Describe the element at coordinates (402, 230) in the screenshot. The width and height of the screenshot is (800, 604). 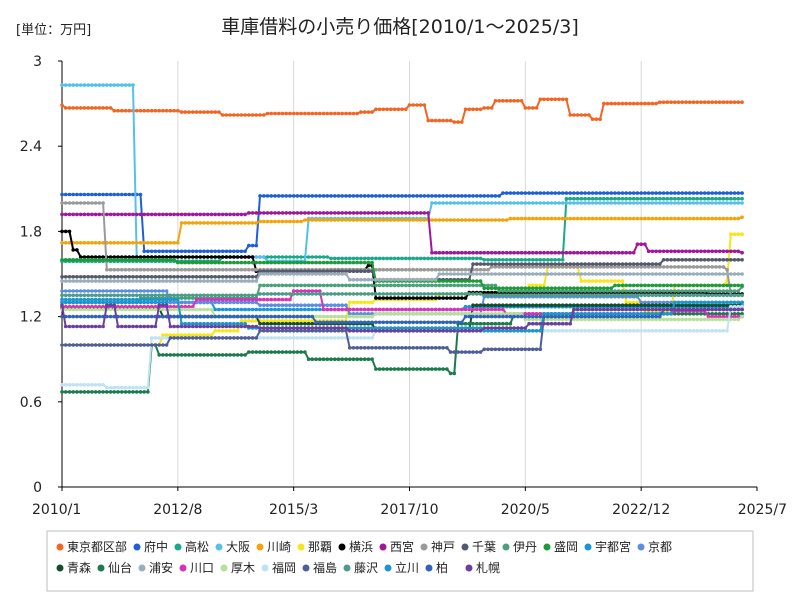
I see `series-川崎` at that location.